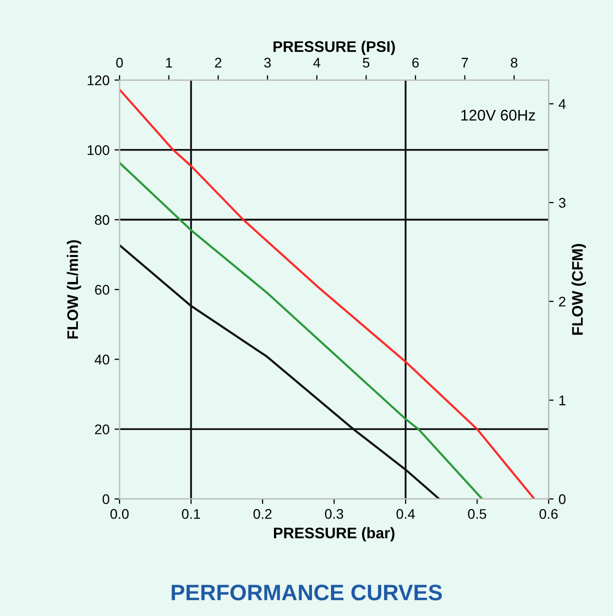 This screenshot has height=616, width=613. Describe the element at coordinates (477, 514) in the screenshot. I see `x-tick-label: 0.5` at that location.